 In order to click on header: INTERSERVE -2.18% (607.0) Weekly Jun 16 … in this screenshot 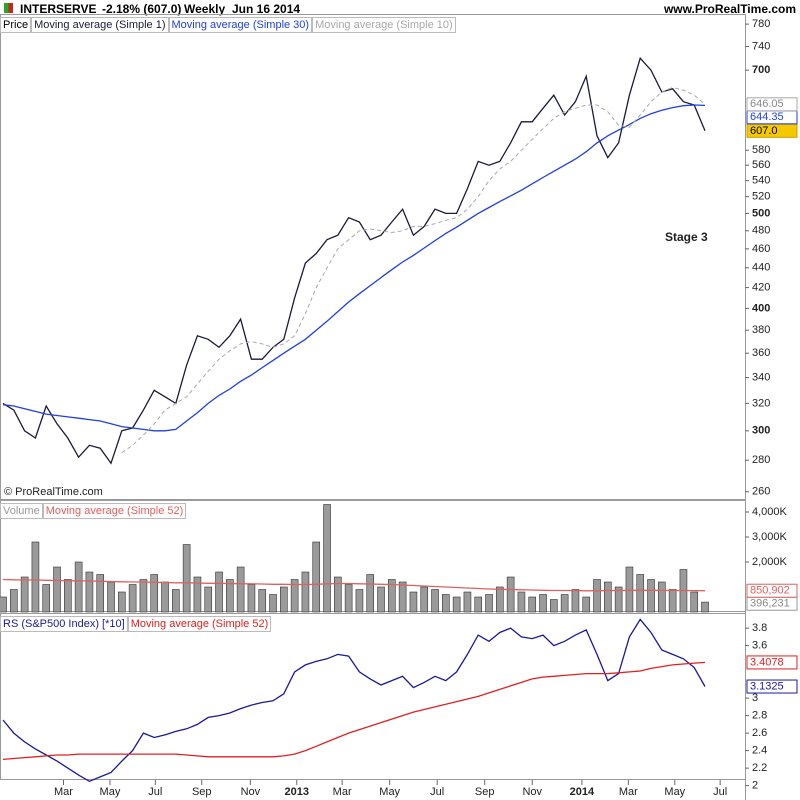, I will do `click(400, 8)`.